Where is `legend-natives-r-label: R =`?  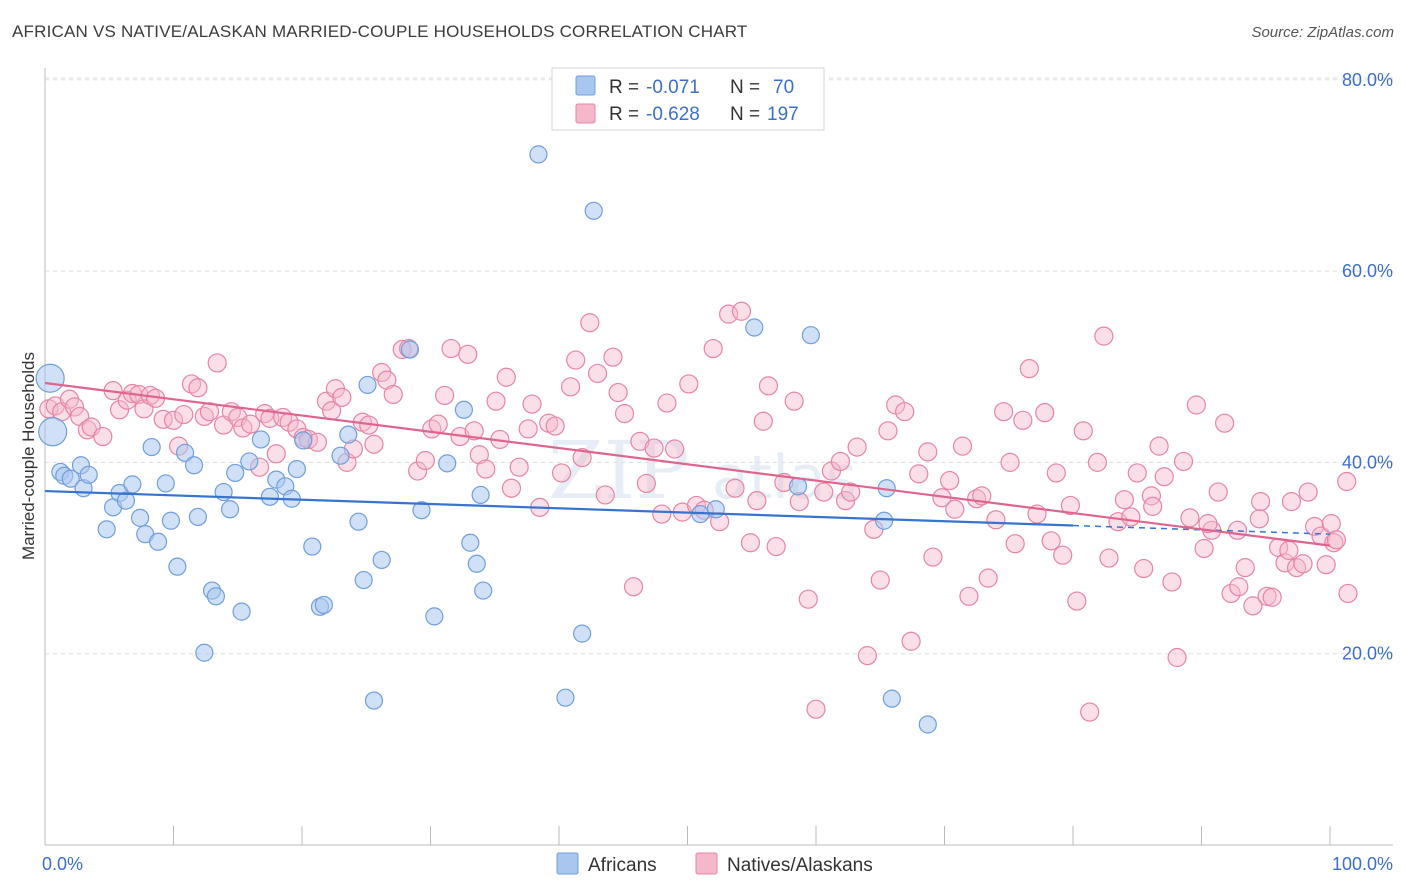 legend-natives-r-label: R = is located at coordinates (624, 114).